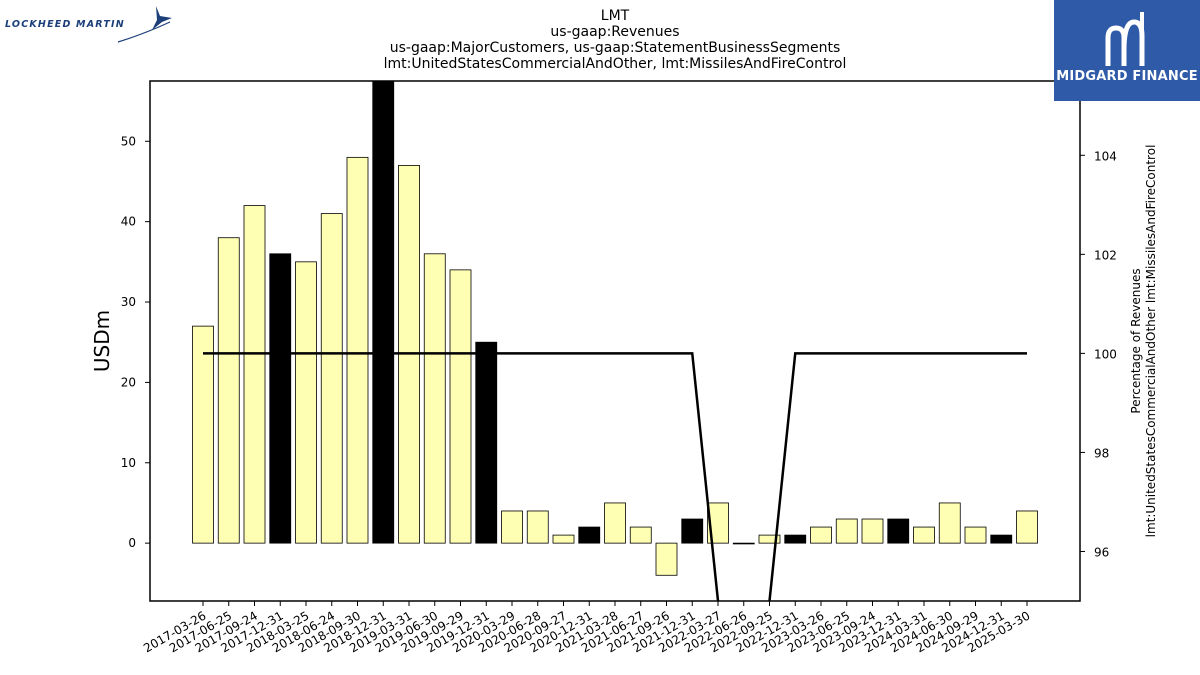 The width and height of the screenshot is (1200, 675). What do you see at coordinates (128, 222) in the screenshot?
I see `y-tick-label: 40` at bounding box center [128, 222].